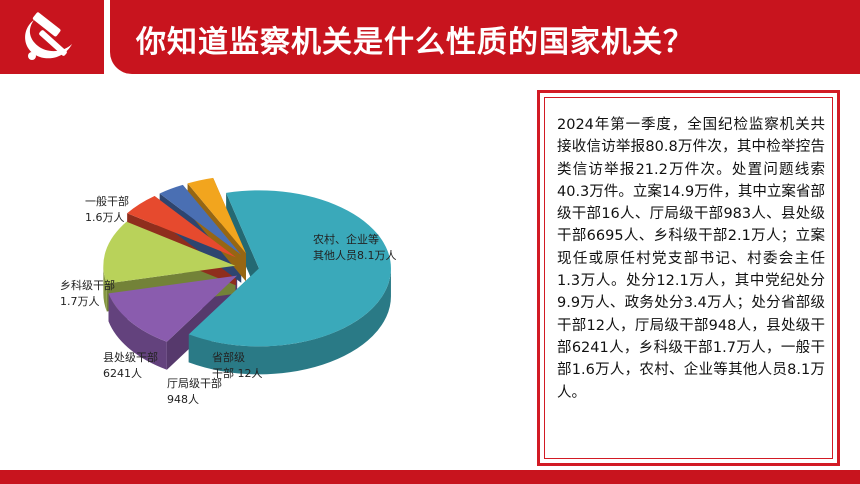 Image resolution: width=860 pixels, height=484 pixels. Describe the element at coordinates (415, 42) in the screenshot. I see `page-title: 你知道监察机关是什么性质的国家机关？` at that location.